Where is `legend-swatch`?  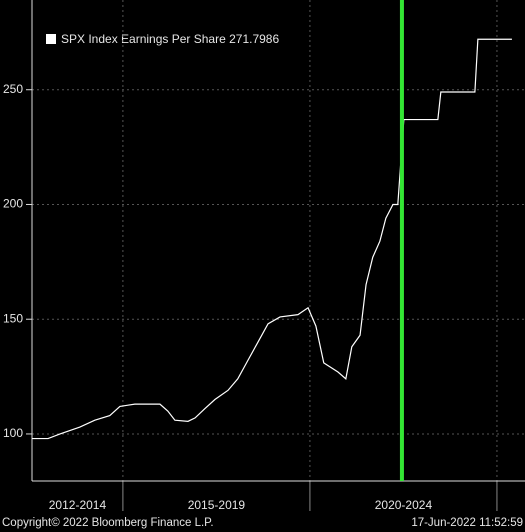 legend-swatch is located at coordinates (51, 39).